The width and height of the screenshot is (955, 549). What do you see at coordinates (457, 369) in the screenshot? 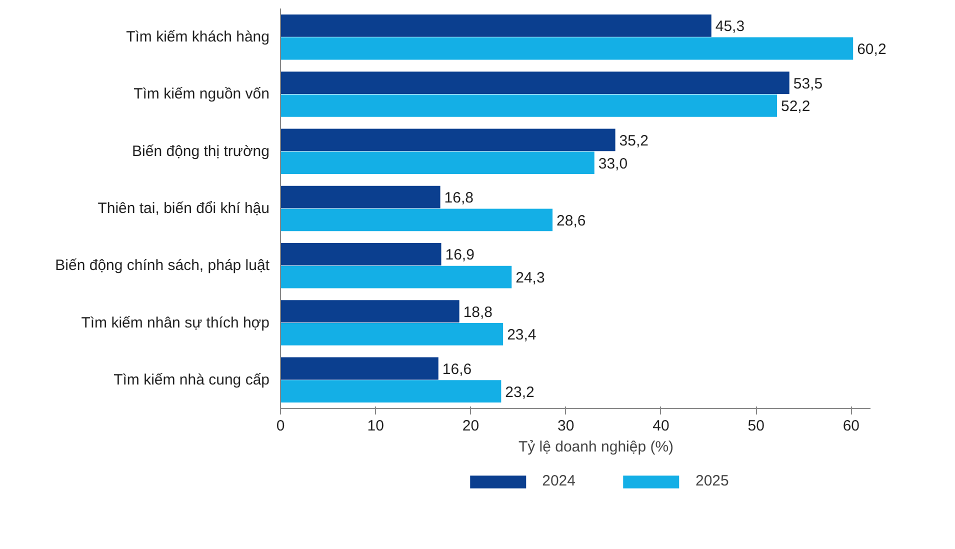
I see `data-label: 16,6` at bounding box center [457, 369].